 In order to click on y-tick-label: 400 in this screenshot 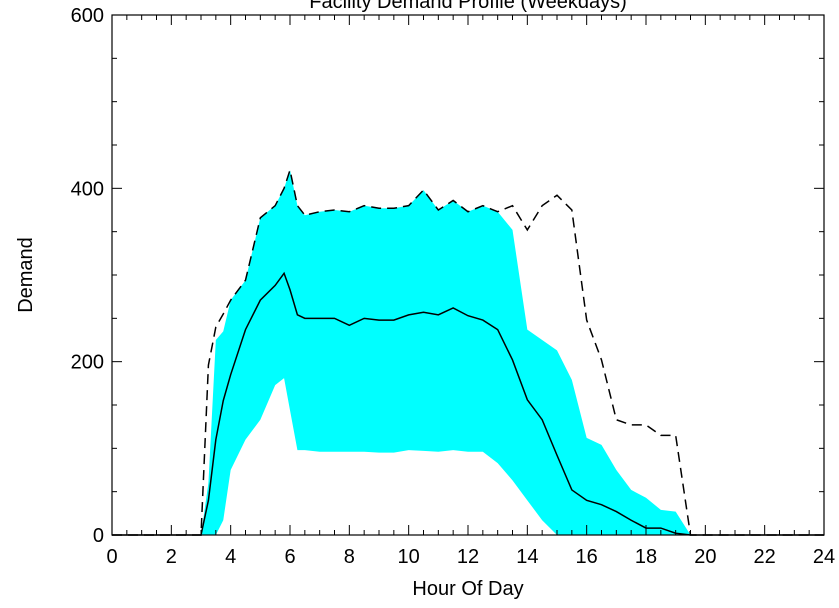, I will do `click(87, 189)`.